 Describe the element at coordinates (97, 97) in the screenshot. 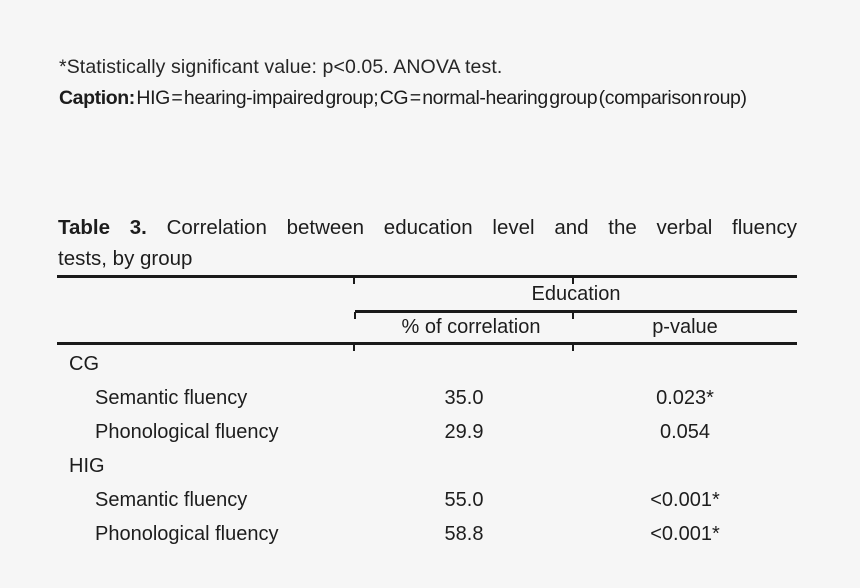

I see `caption-label: Caption:` at that location.